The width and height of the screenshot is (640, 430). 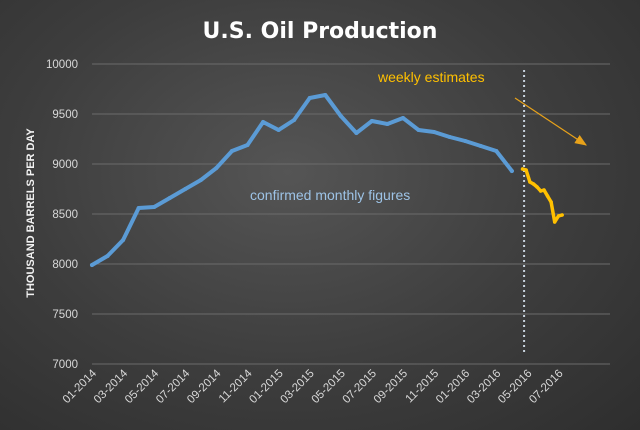 I want to click on y-tick-label: 9500, so click(x=65, y=115).